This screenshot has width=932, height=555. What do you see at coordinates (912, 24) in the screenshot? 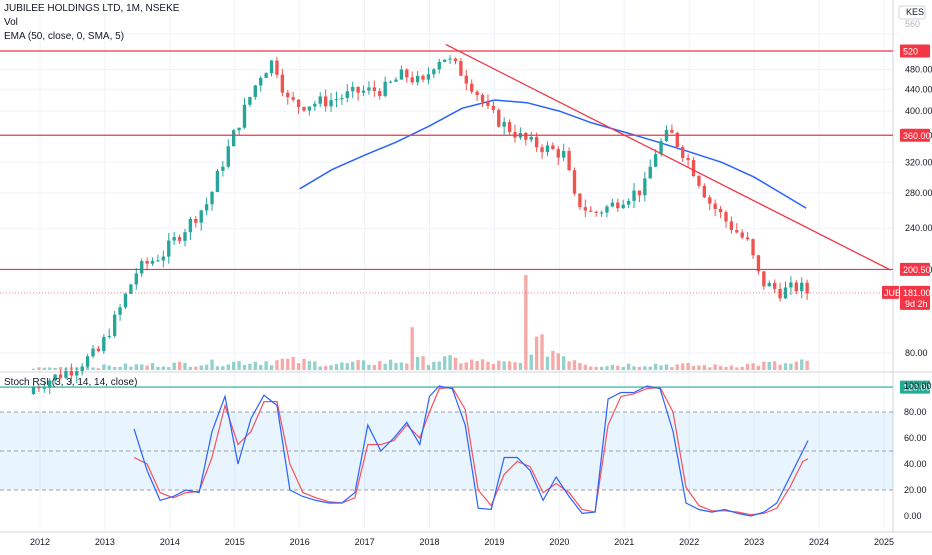
I see `price-tick-label: 560` at bounding box center [912, 24].